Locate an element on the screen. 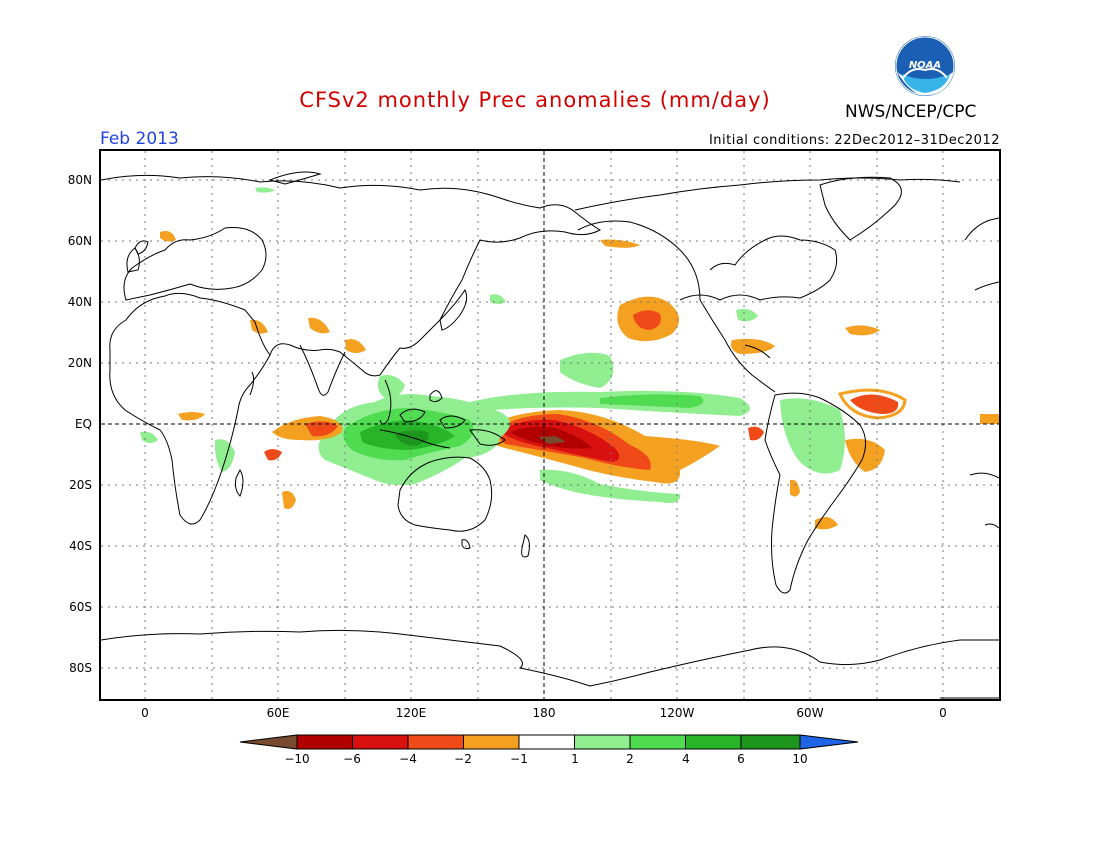 This screenshot has height=850, width=1100. initial-conditions: Initial conditions: 22Dec2012–31Dec2012 is located at coordinates (854, 140).